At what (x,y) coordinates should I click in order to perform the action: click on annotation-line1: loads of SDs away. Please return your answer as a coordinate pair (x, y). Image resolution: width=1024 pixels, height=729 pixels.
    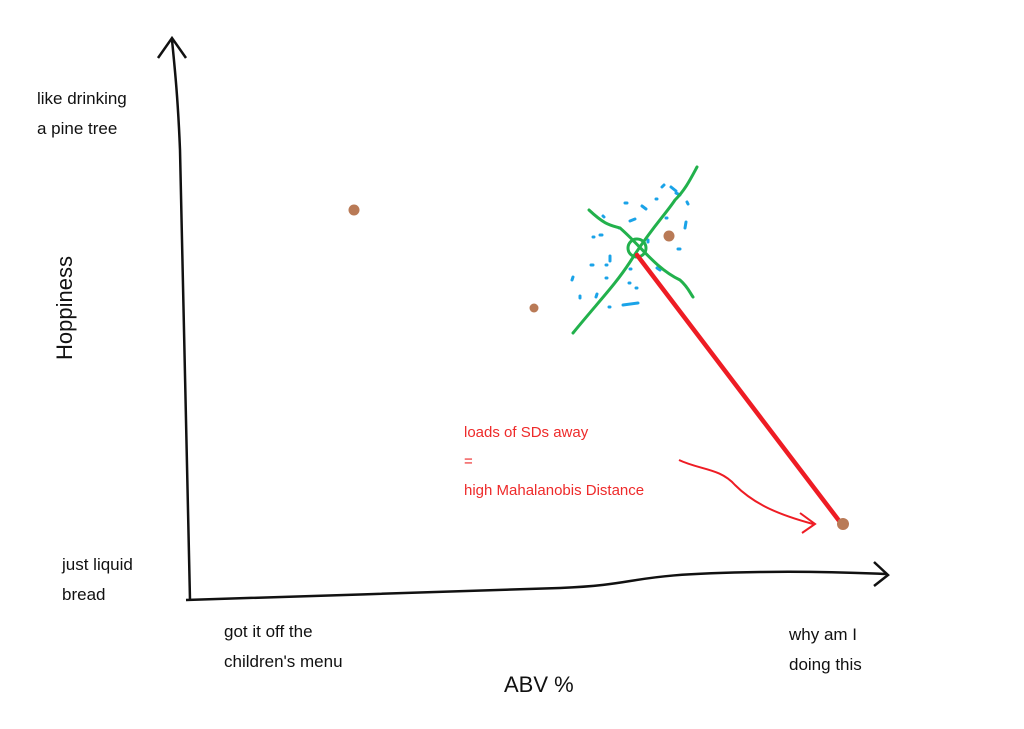
    Looking at the image, I should click on (526, 432).